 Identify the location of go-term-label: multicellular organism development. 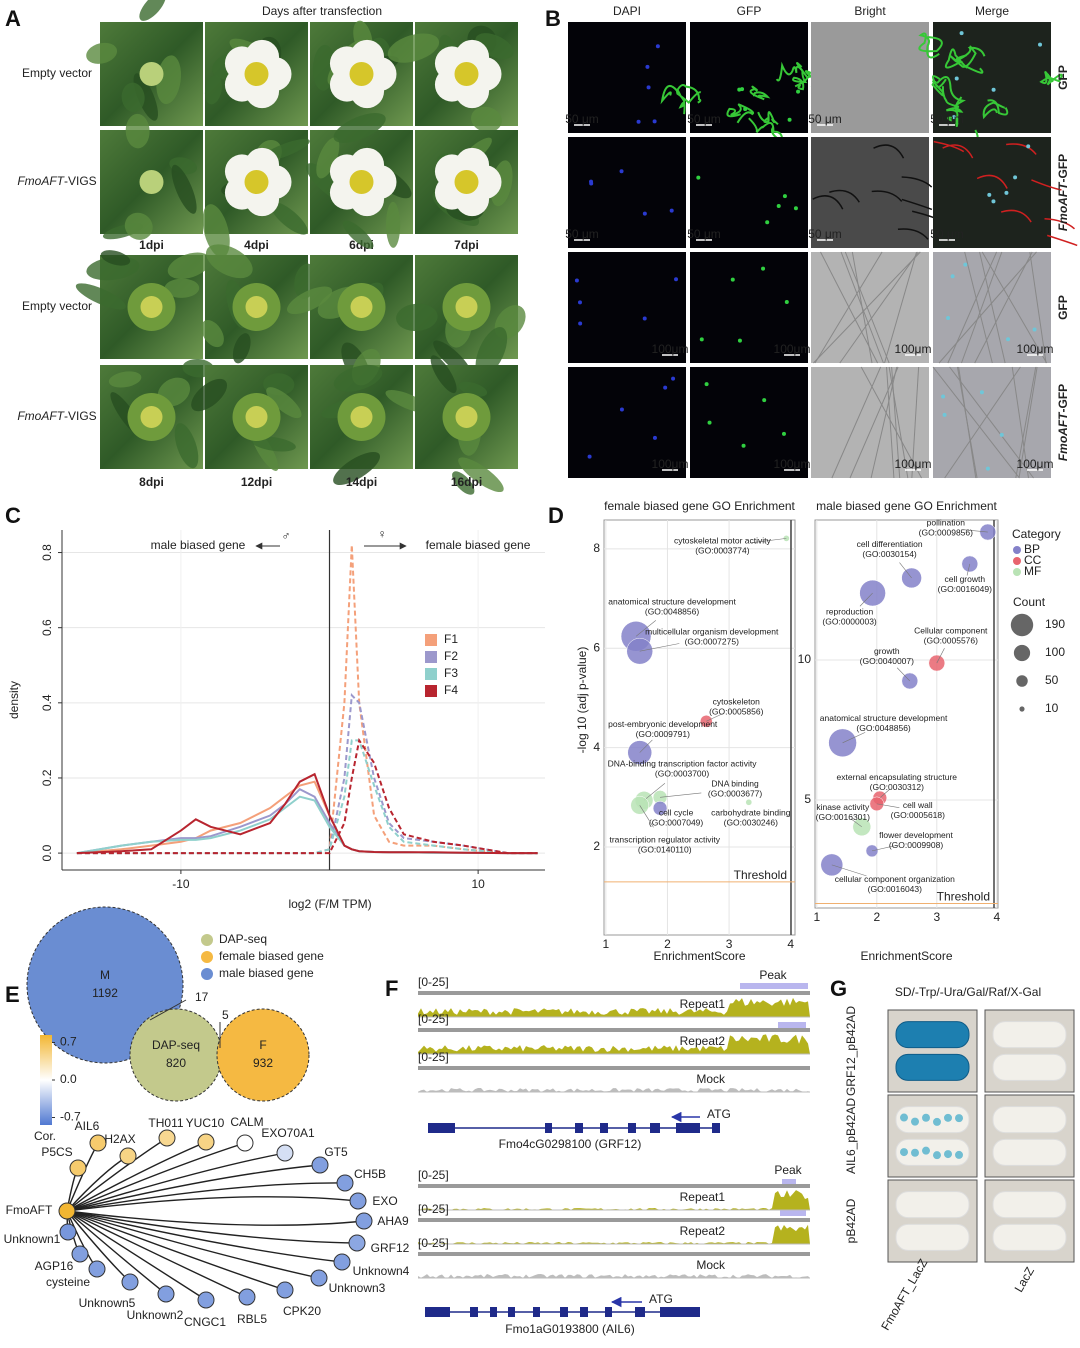
(712, 631).